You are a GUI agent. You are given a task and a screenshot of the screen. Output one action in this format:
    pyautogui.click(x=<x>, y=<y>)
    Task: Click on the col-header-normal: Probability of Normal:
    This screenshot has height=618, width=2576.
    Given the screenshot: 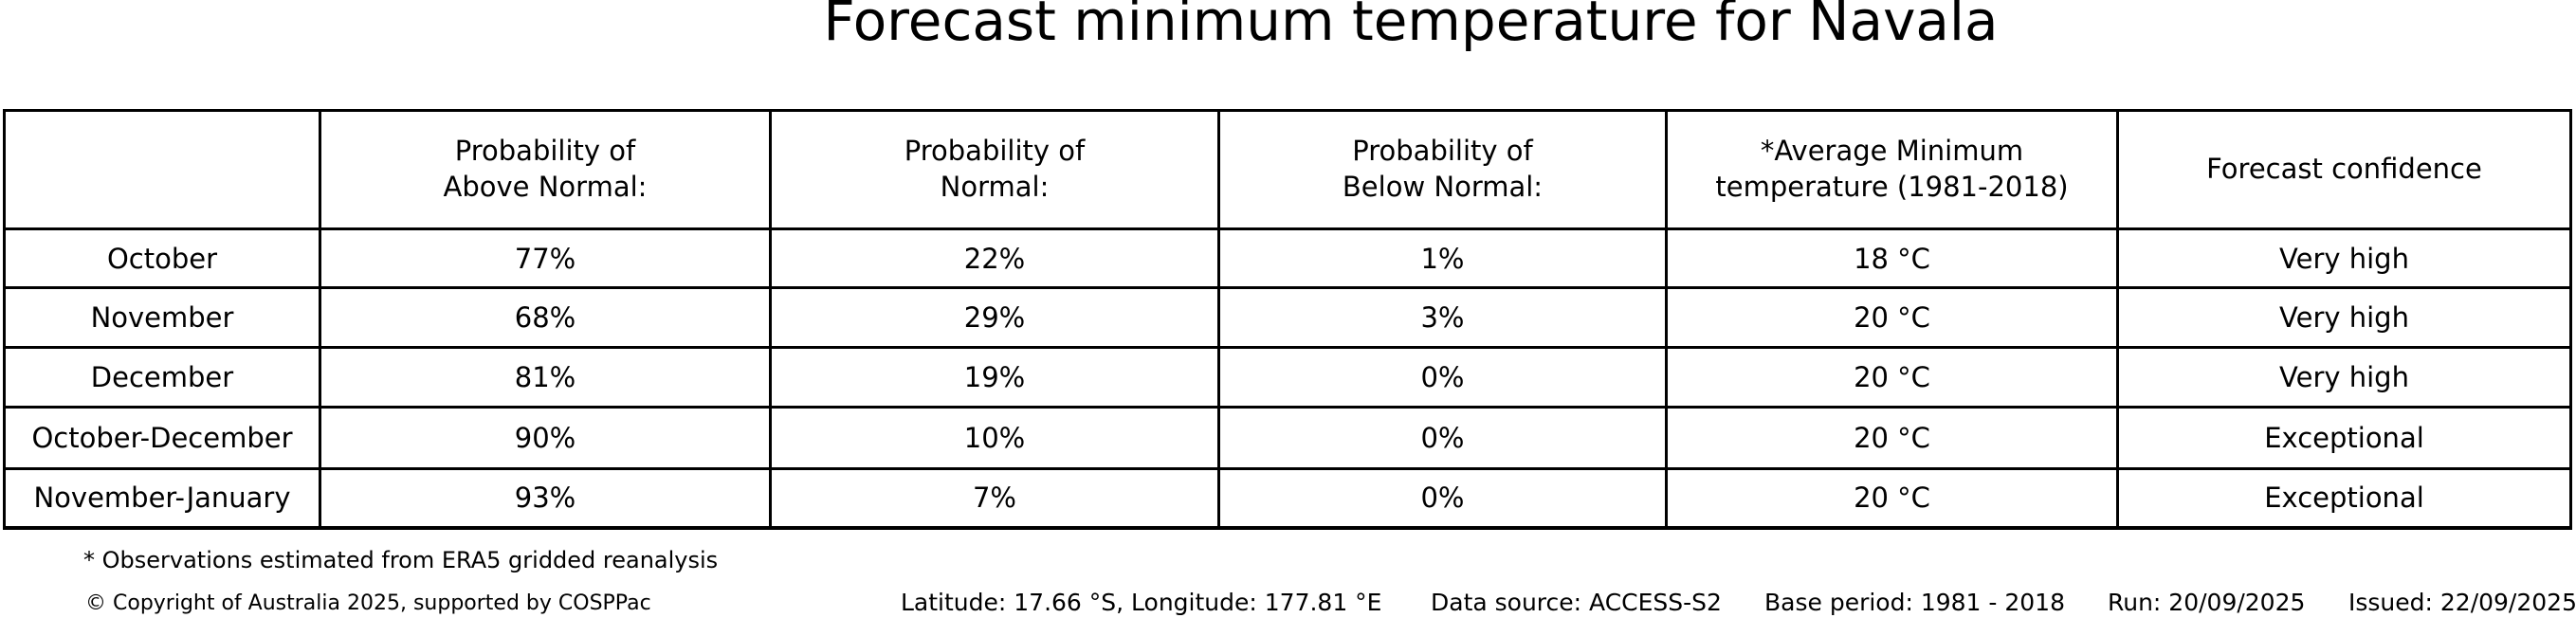 What is the action you would take?
    pyautogui.click(x=994, y=169)
    